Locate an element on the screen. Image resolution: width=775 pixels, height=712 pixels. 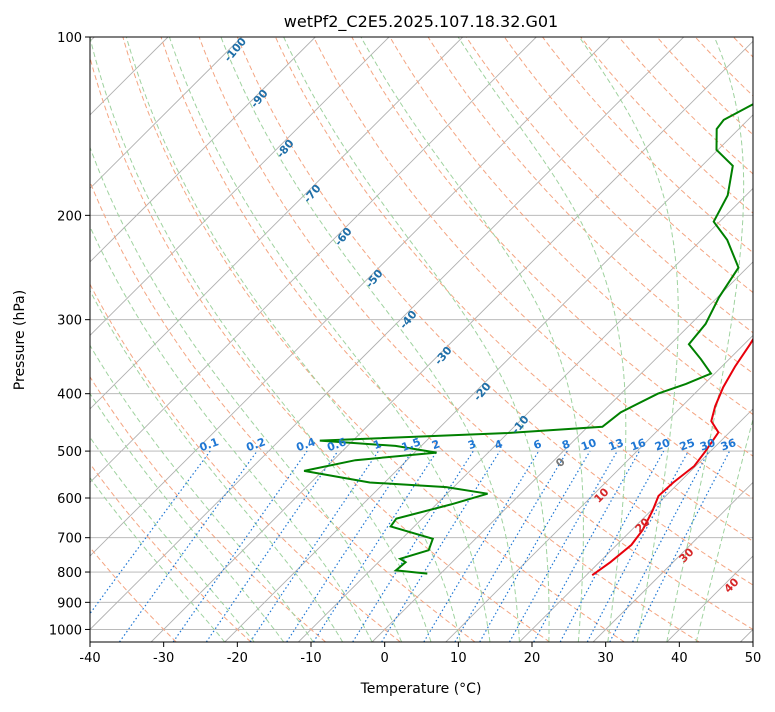
x-tick-label: 30 is located at coordinates (605, 658).